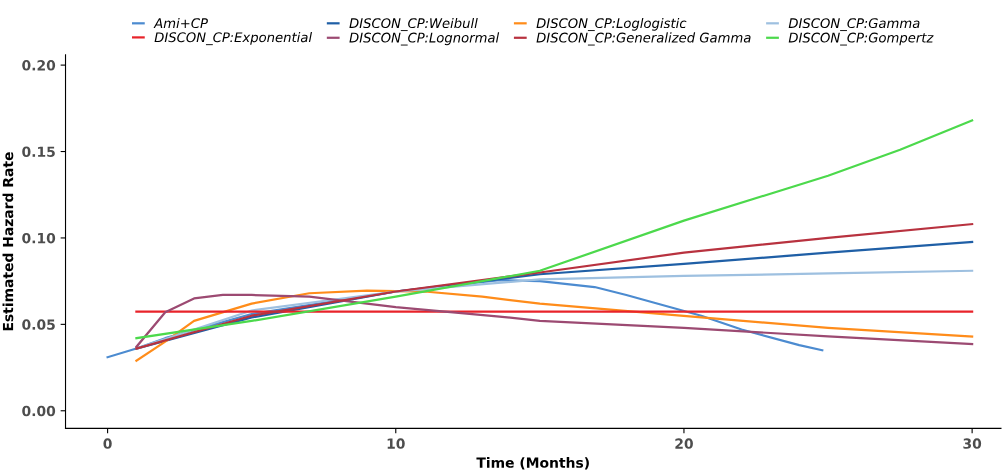 The width and height of the screenshot is (1008, 476). I want to click on y-tick-label: 0.00, so click(39, 411).